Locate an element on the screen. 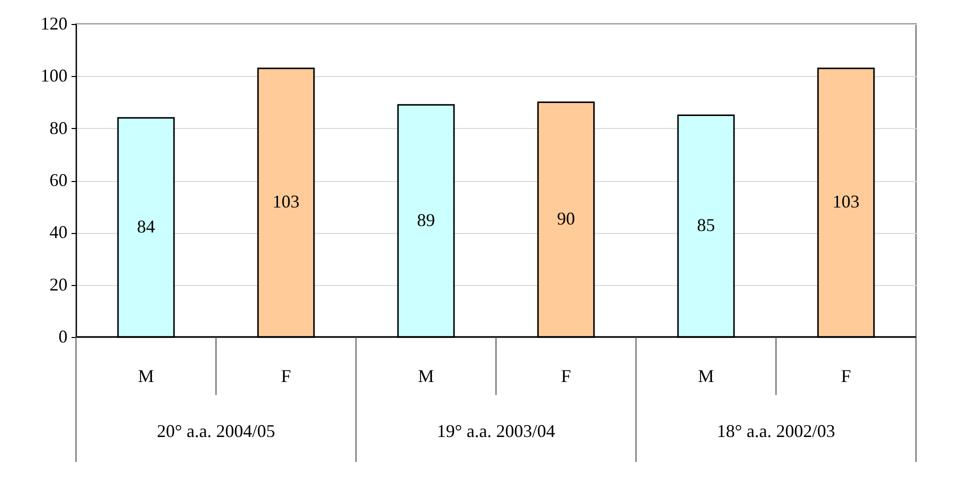 Image resolution: width=959 pixels, height=497 pixels. y-tick-label: 100 is located at coordinates (54, 76).